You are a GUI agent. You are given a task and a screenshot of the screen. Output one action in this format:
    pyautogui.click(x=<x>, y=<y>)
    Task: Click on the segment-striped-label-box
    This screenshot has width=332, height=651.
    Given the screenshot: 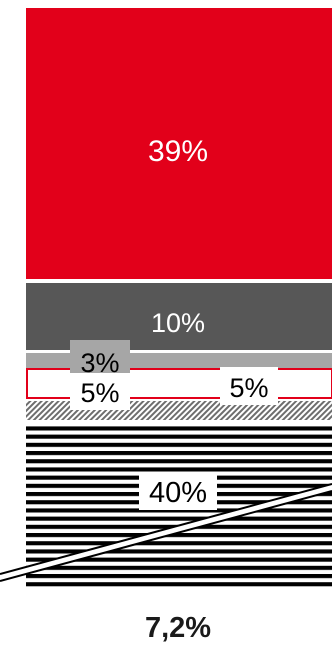 What is the action you would take?
    pyautogui.click(x=178, y=491)
    